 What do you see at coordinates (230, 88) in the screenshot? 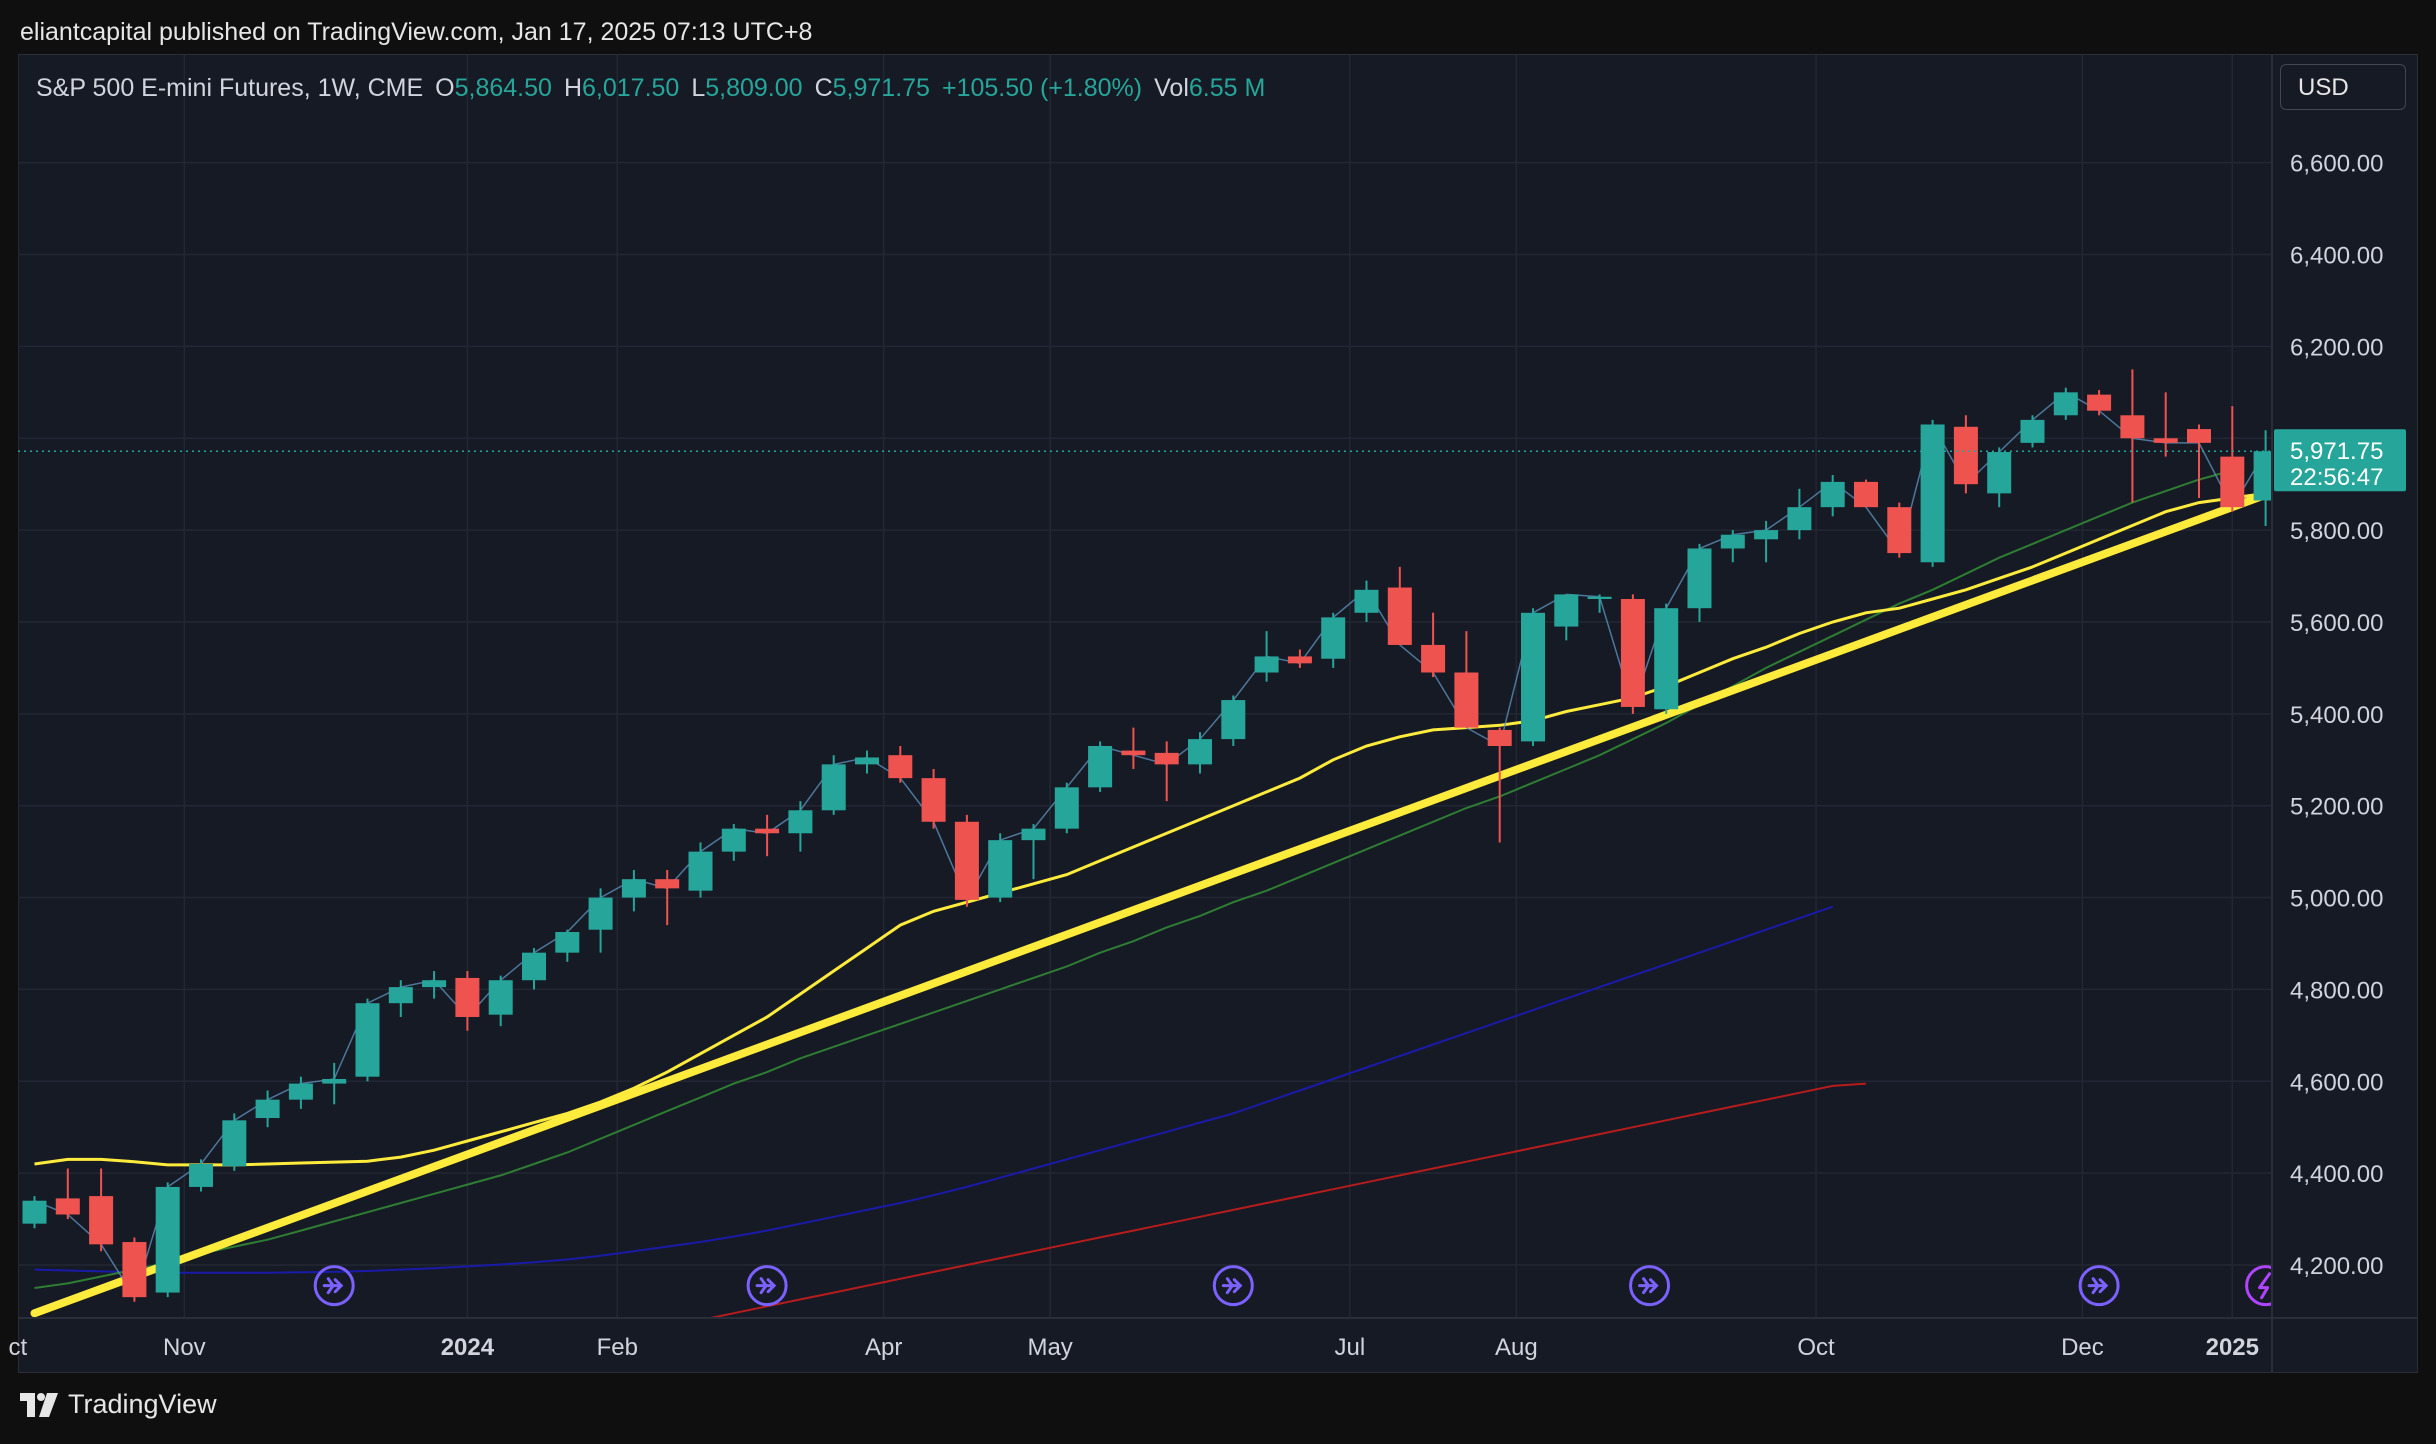
I see `symbol-name: S&P 500 E-mini Futures, 1W, CME` at bounding box center [230, 88].